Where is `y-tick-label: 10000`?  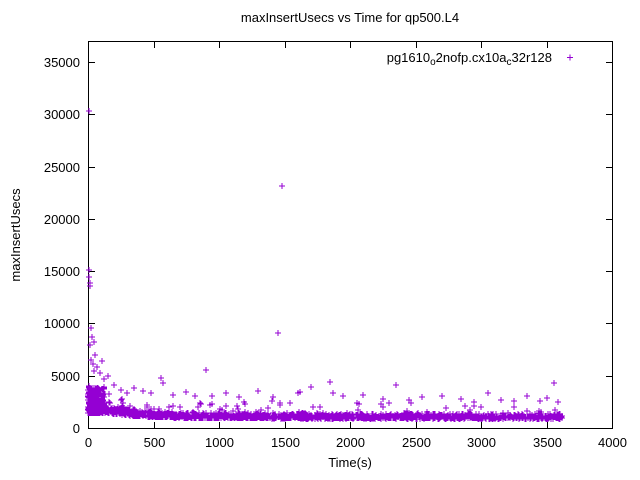 y-tick-label: 10000 is located at coordinates (62, 323).